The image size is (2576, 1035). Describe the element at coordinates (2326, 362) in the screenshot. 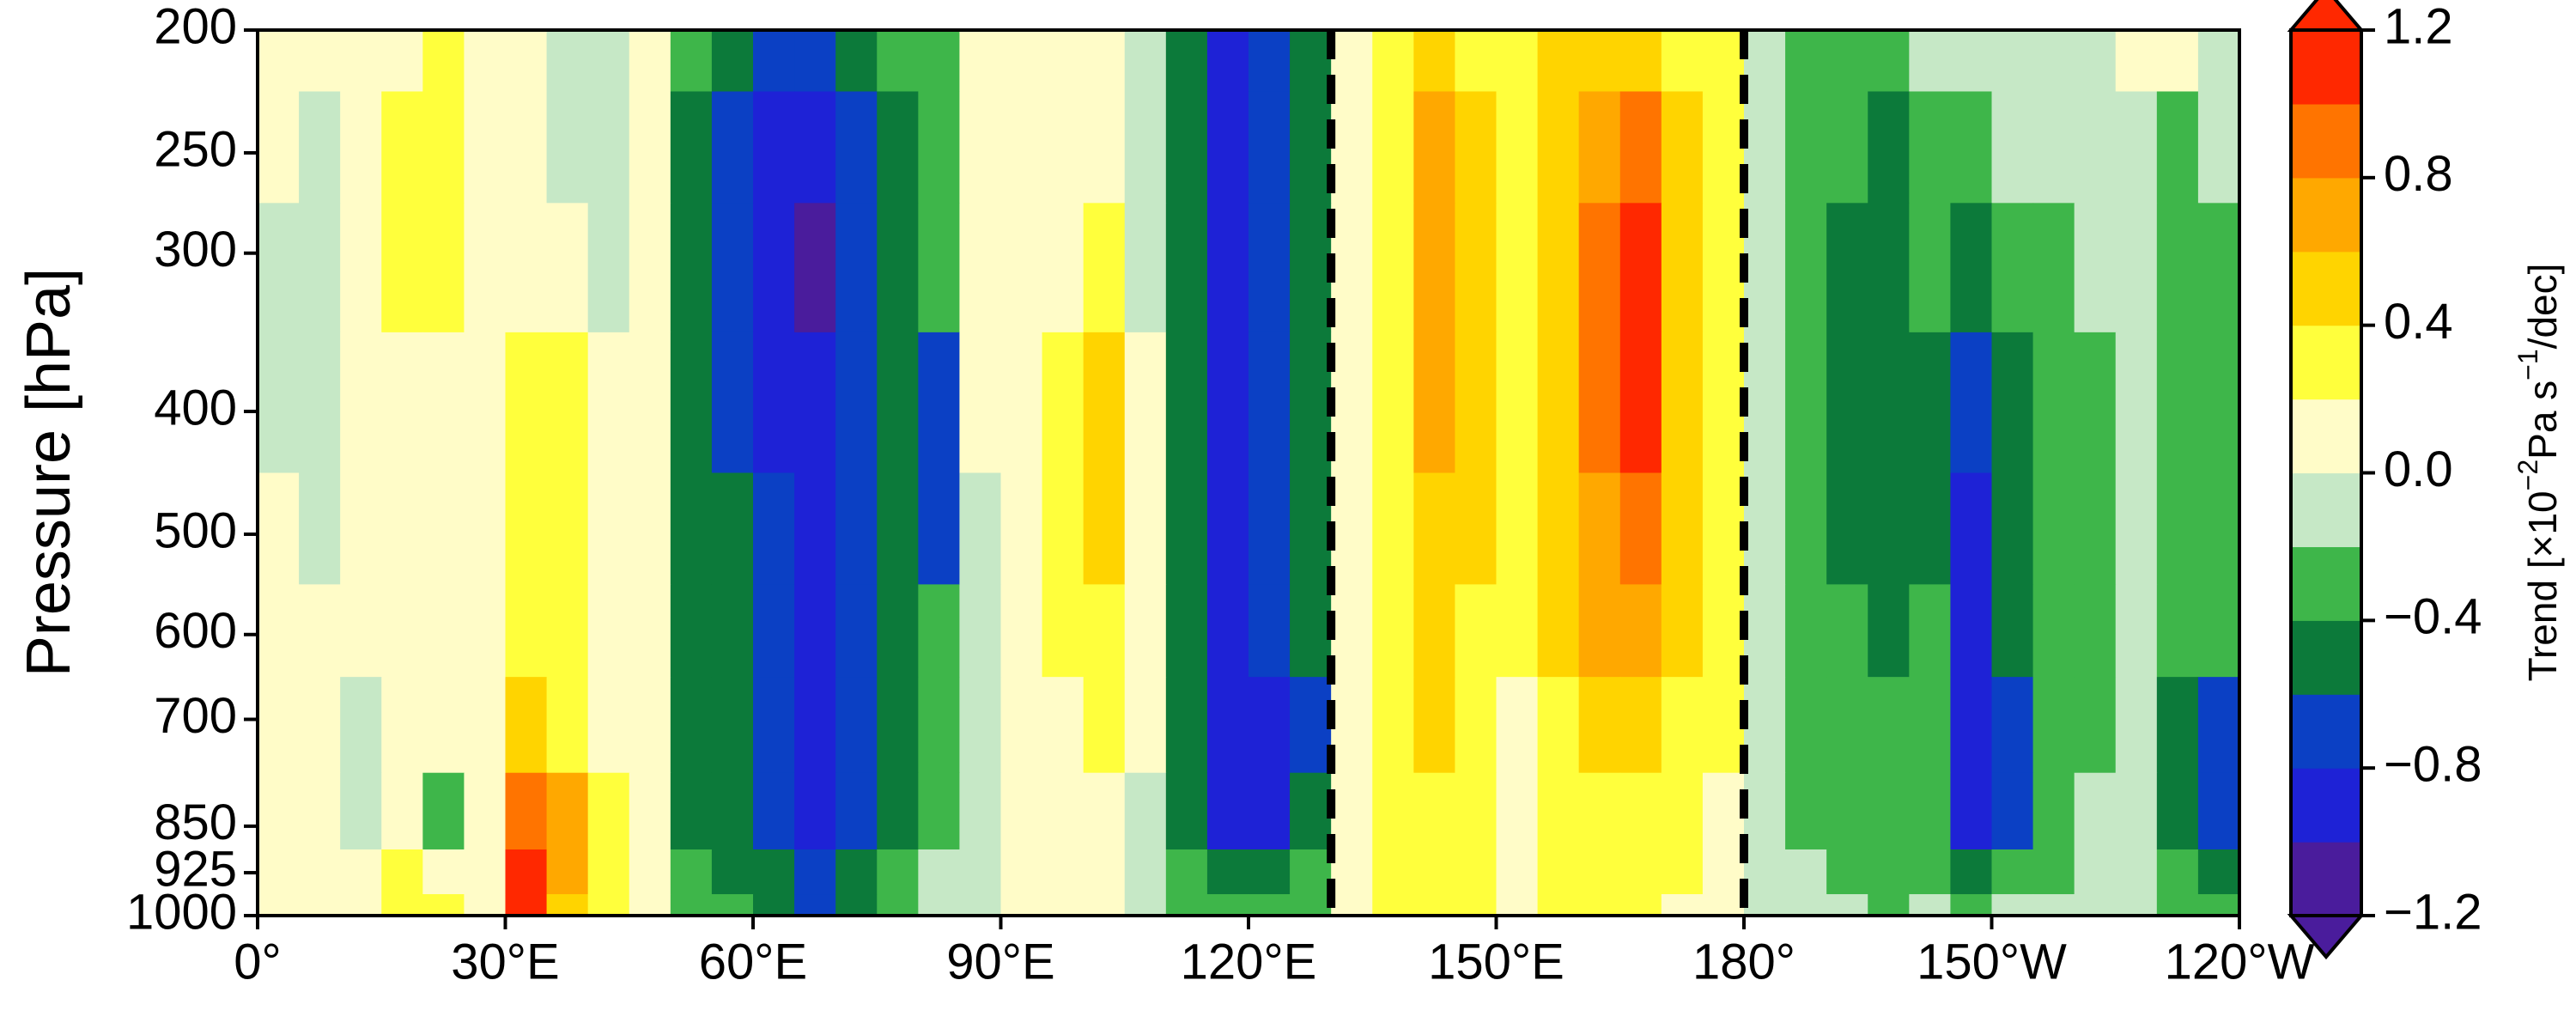

I see `colorbar-swatch` at that location.